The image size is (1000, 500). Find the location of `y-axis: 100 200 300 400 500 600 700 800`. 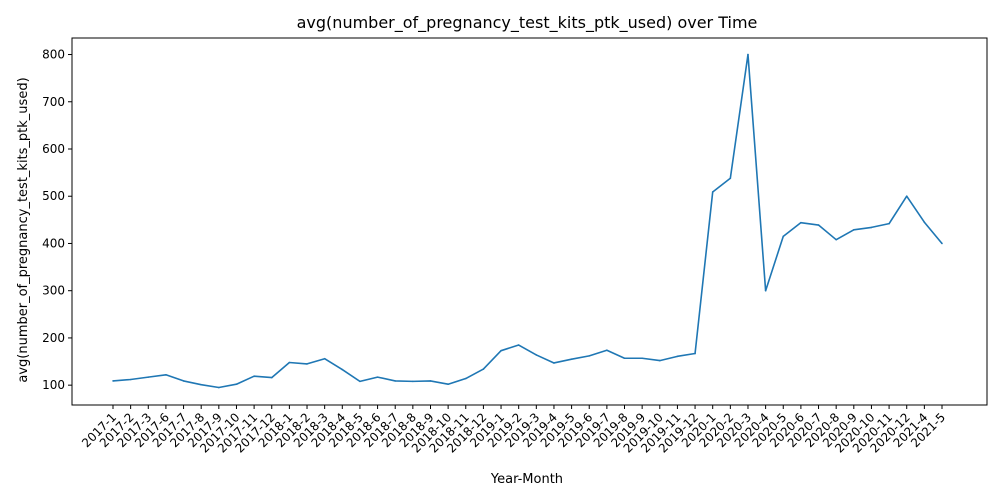

y-axis: 100 200 300 400 500 600 700 800 is located at coordinates (57, 220).